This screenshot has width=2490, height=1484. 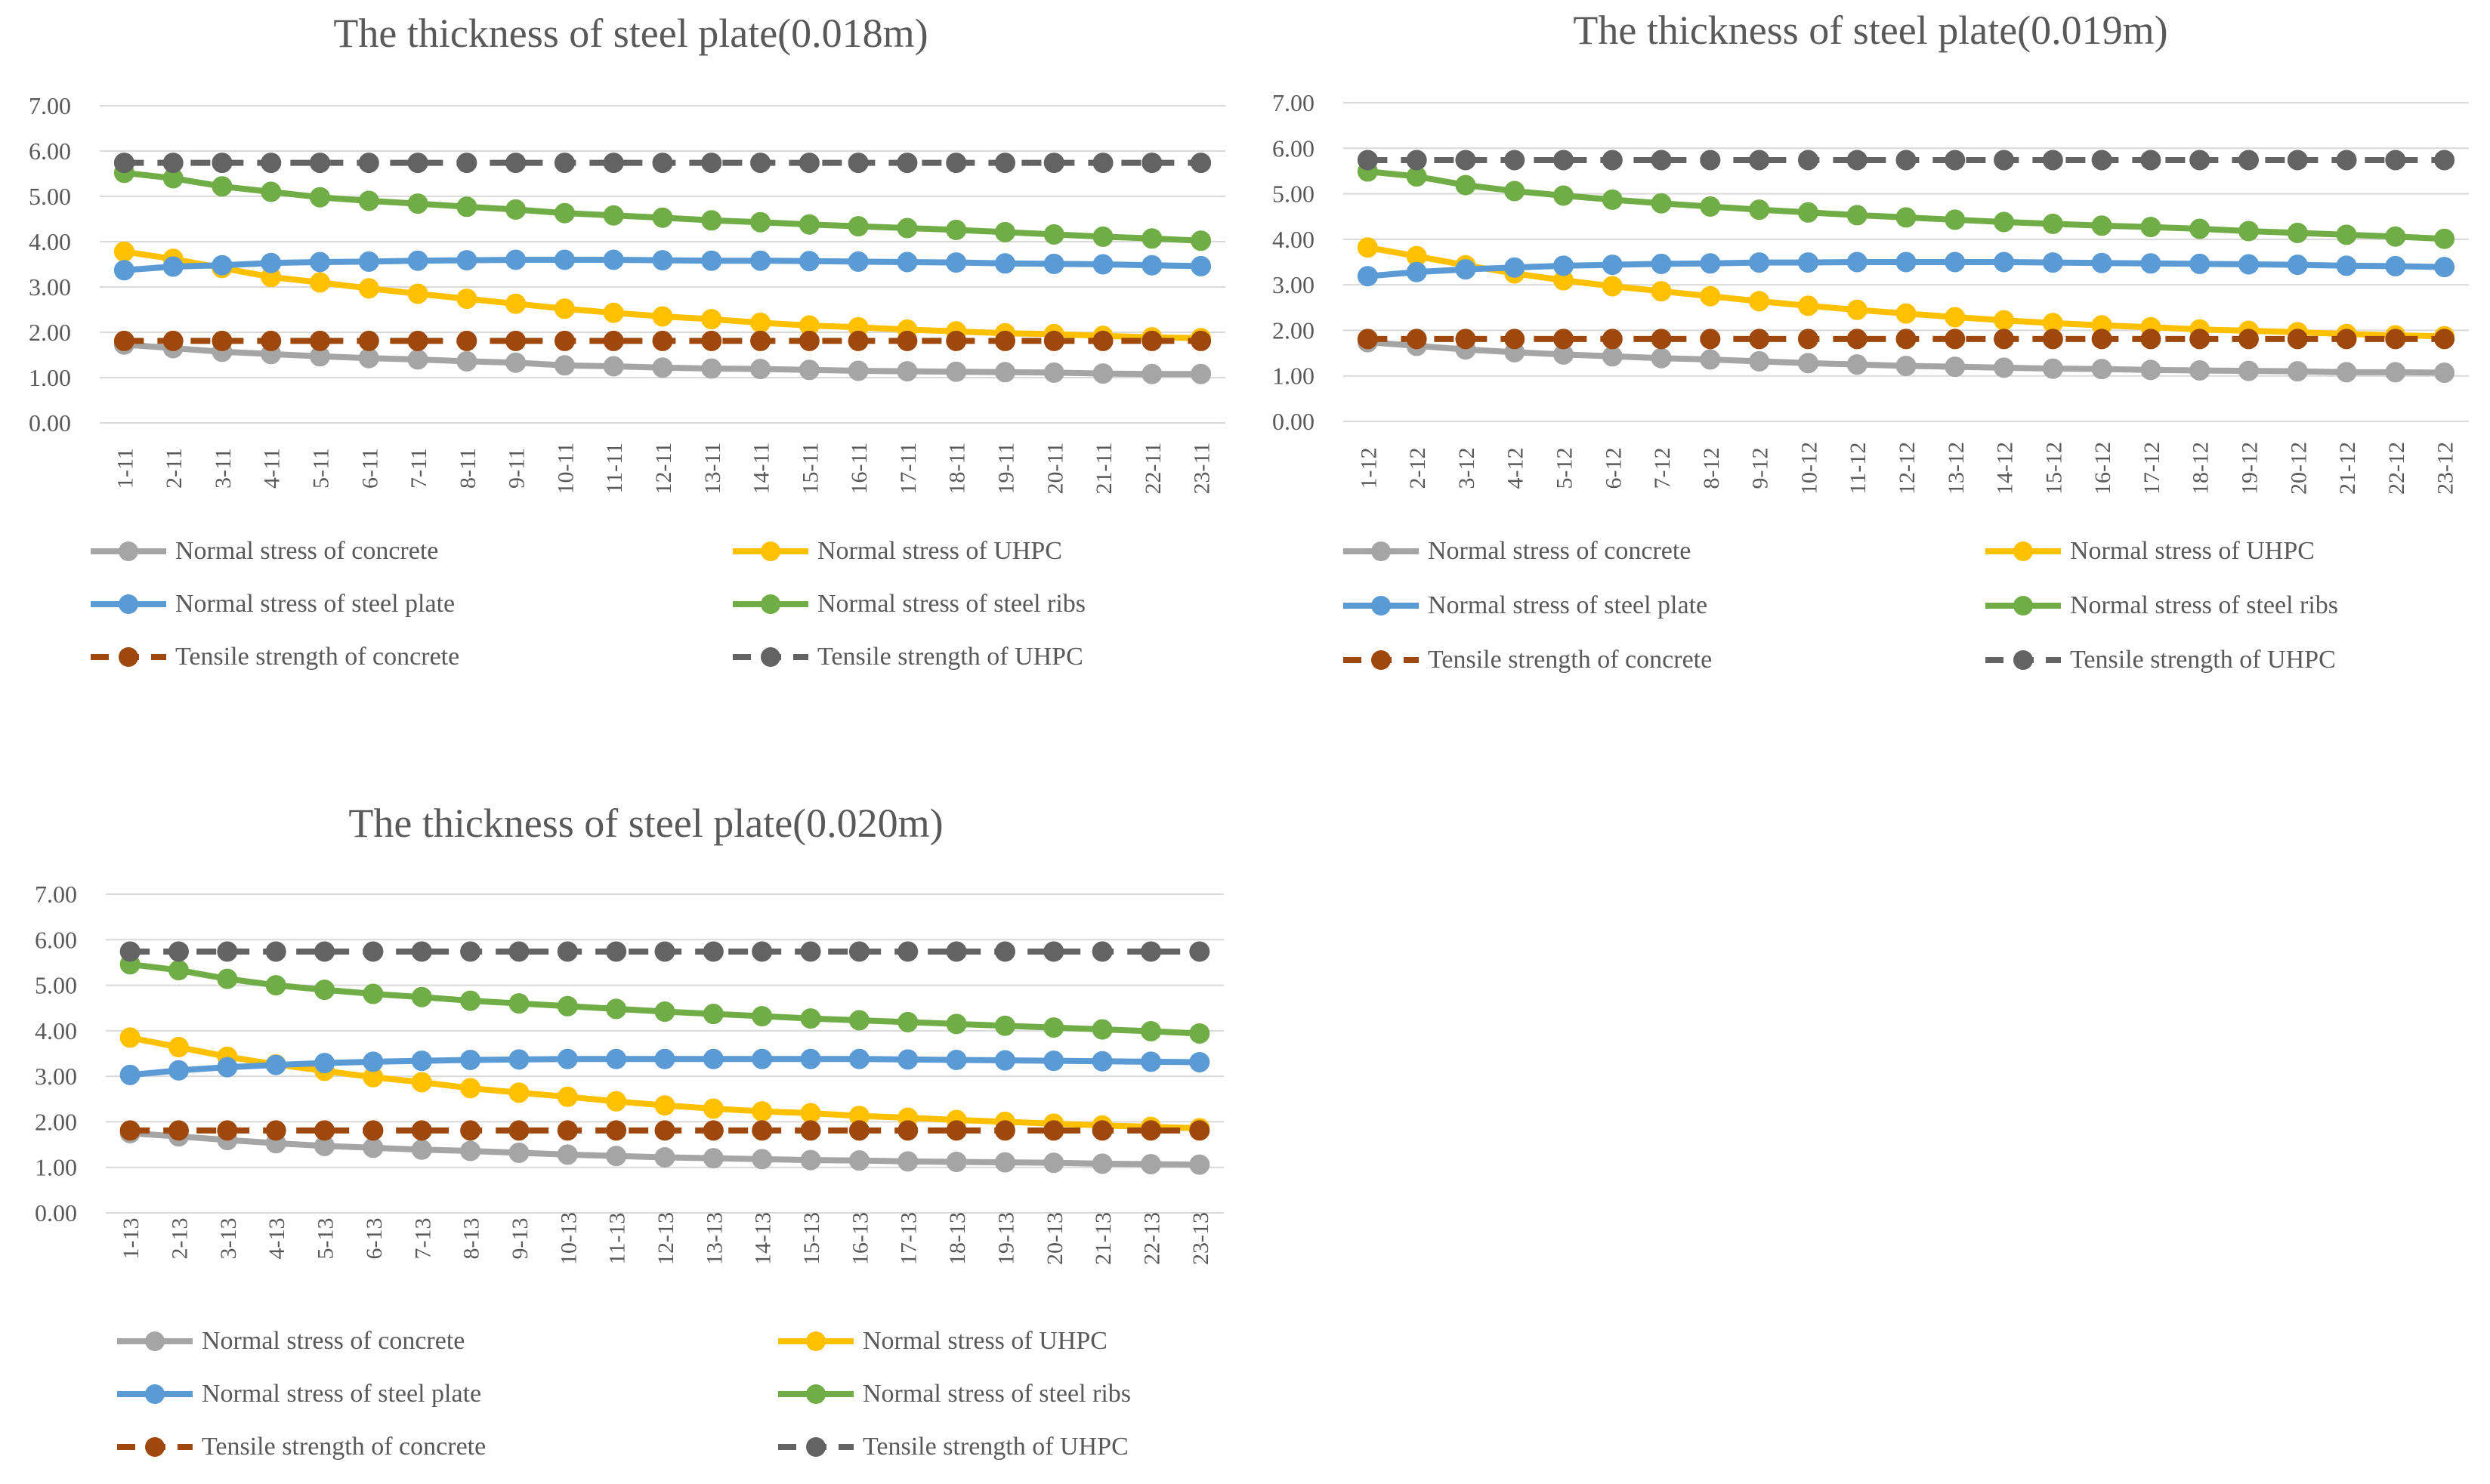 What do you see at coordinates (1858, 469) in the screenshot?
I see `x-tick-label: 11-12` at bounding box center [1858, 469].